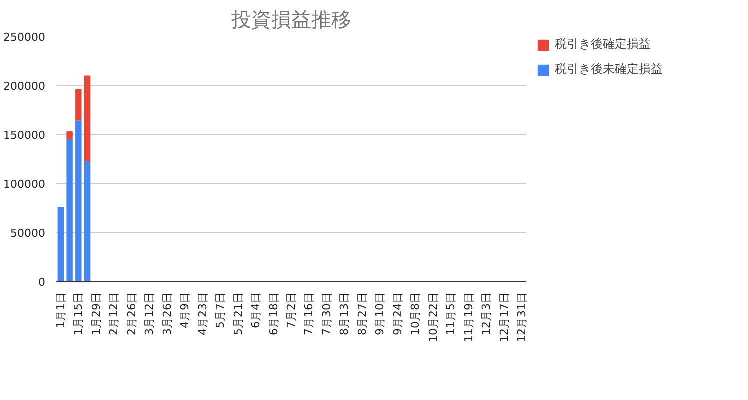 Image resolution: width=748 pixels, height=400 pixels. What do you see at coordinates (25, 37) in the screenshot?
I see `y-tick-label: 250000` at bounding box center [25, 37].